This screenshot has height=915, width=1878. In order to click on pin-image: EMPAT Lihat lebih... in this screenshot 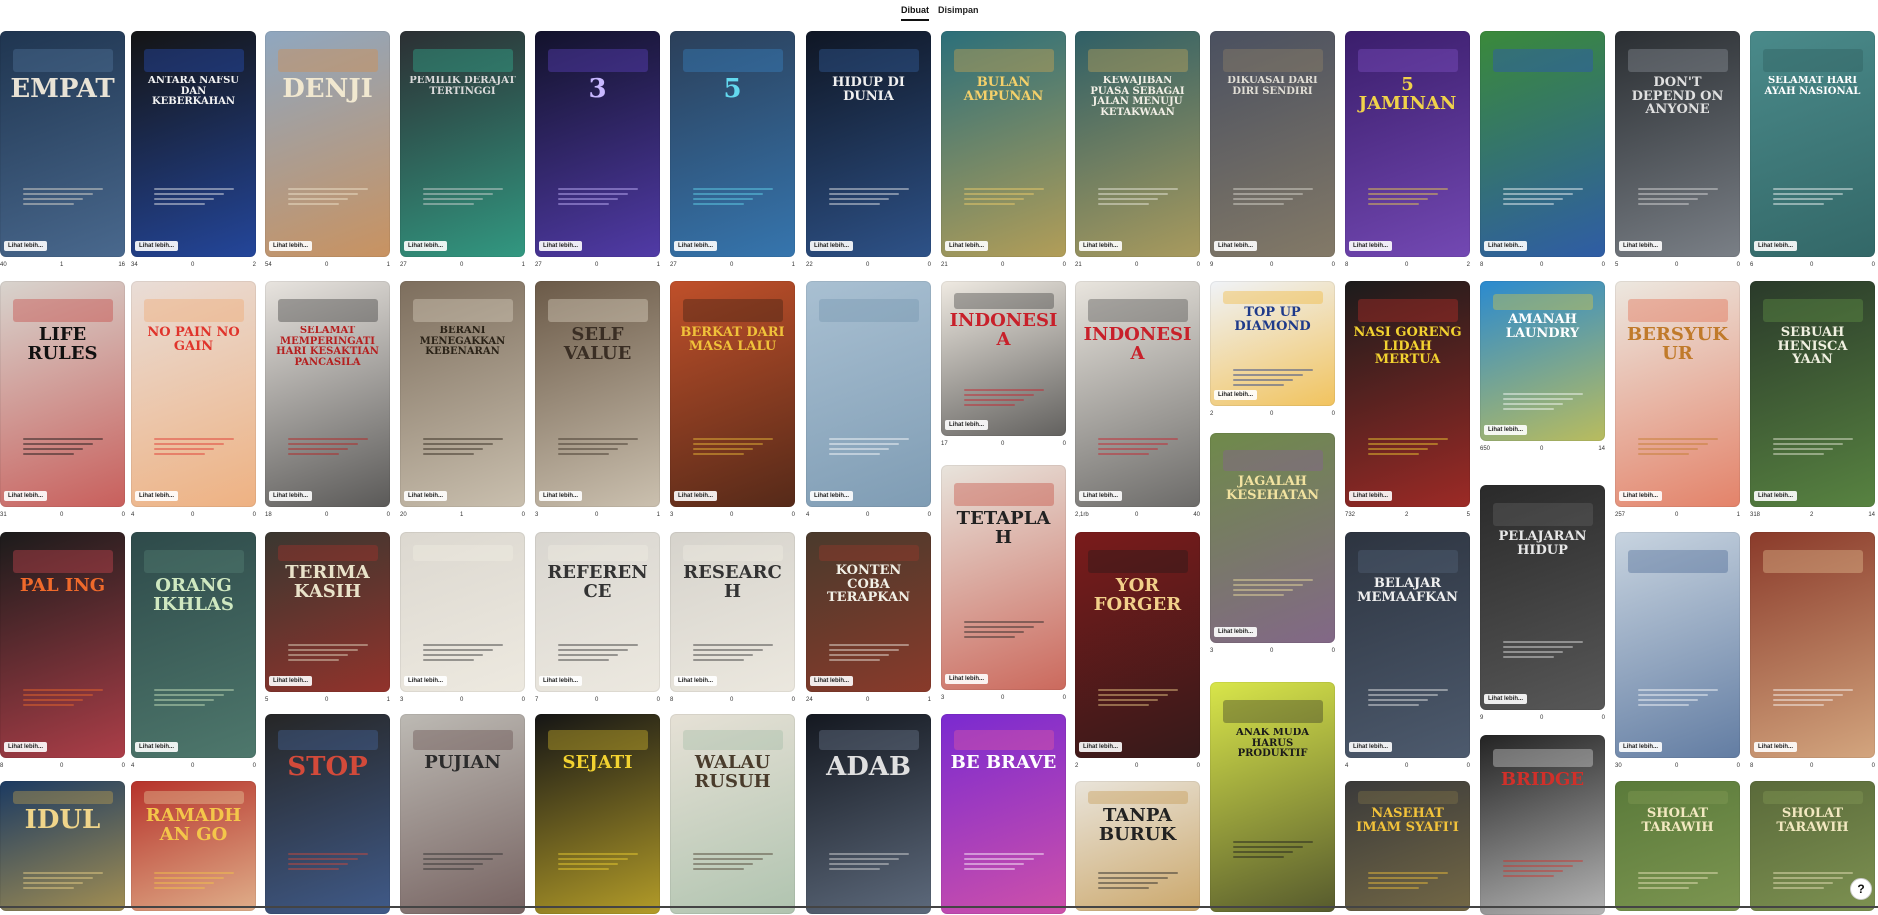, I will do `click(62, 144)`.